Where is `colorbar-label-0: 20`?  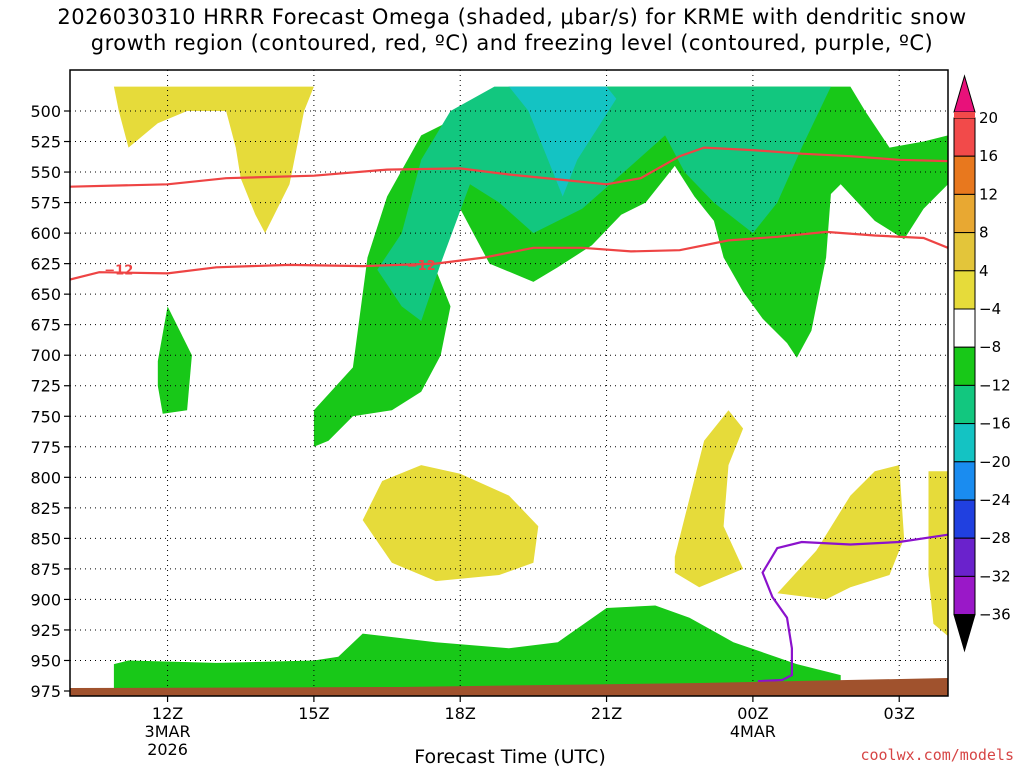
colorbar-label-0: 20 is located at coordinates (988, 118).